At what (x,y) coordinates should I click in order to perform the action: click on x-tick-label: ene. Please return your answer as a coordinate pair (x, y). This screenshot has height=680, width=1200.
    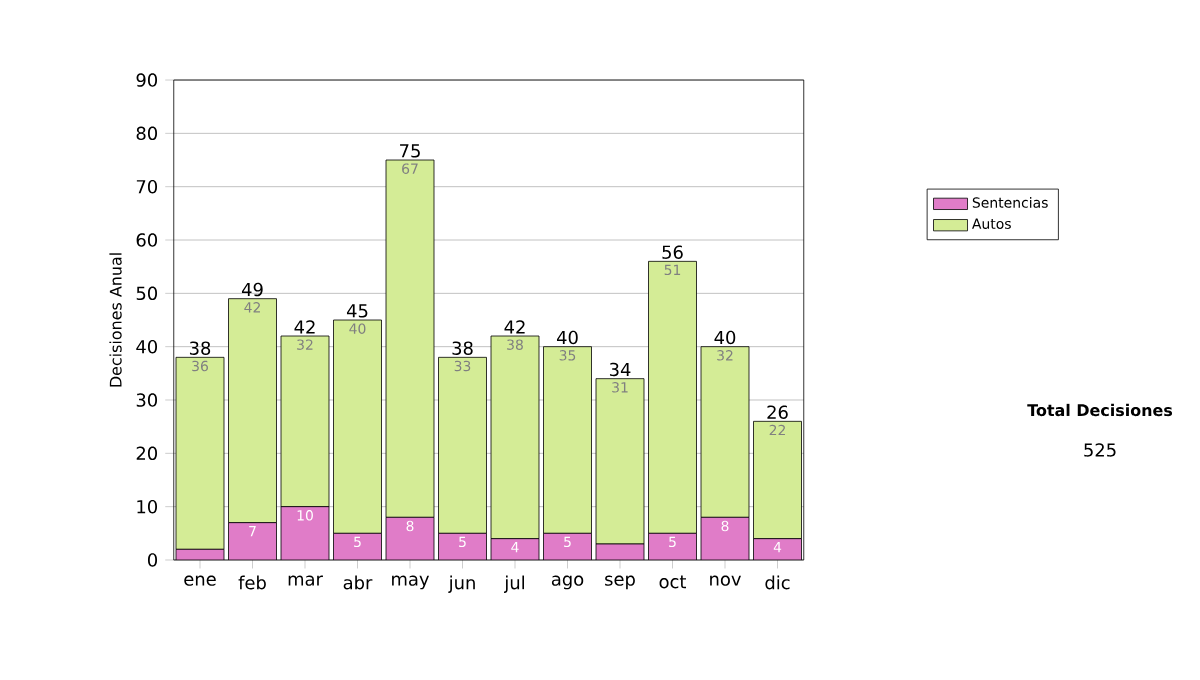
    Looking at the image, I should click on (200, 580).